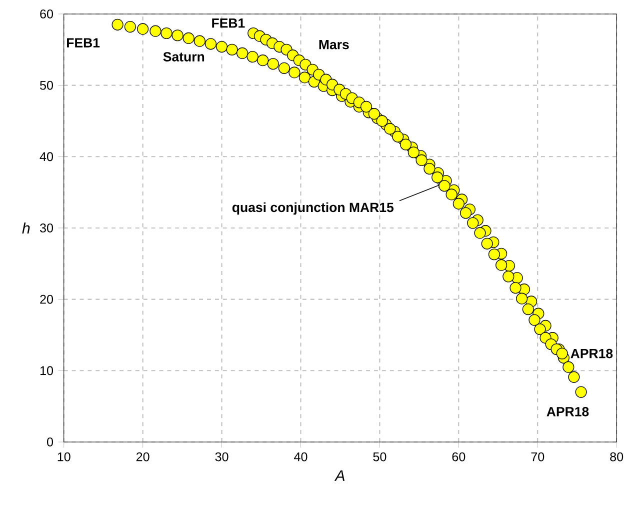 This screenshot has width=628, height=508. I want to click on x-tick-label: 20, so click(143, 457).